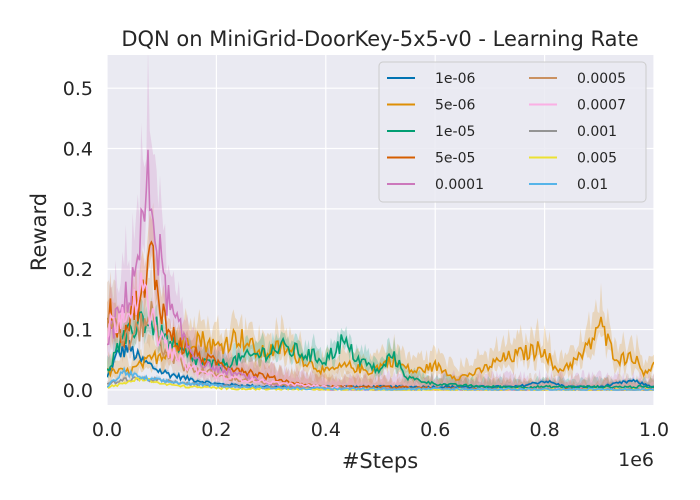 This screenshot has height=500, width=700. What do you see at coordinates (380, 461) in the screenshot?
I see `x-axis-label: #Steps` at bounding box center [380, 461].